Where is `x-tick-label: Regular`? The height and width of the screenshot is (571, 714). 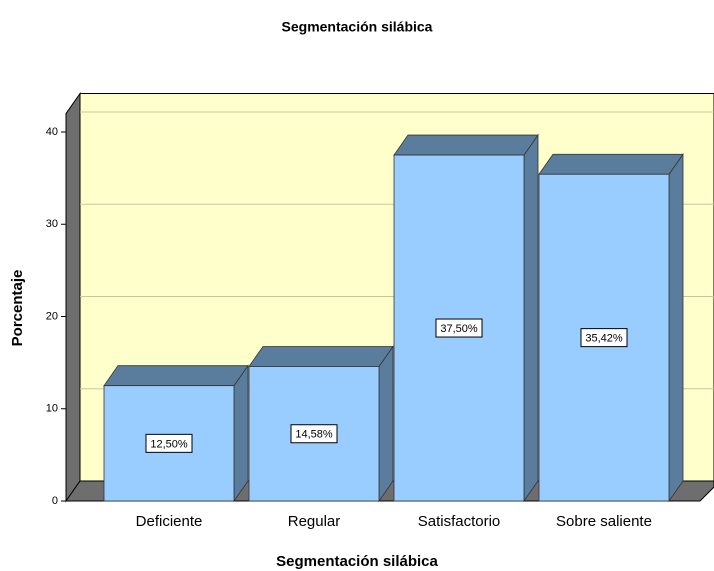 x-tick-label: Regular is located at coordinates (314, 521).